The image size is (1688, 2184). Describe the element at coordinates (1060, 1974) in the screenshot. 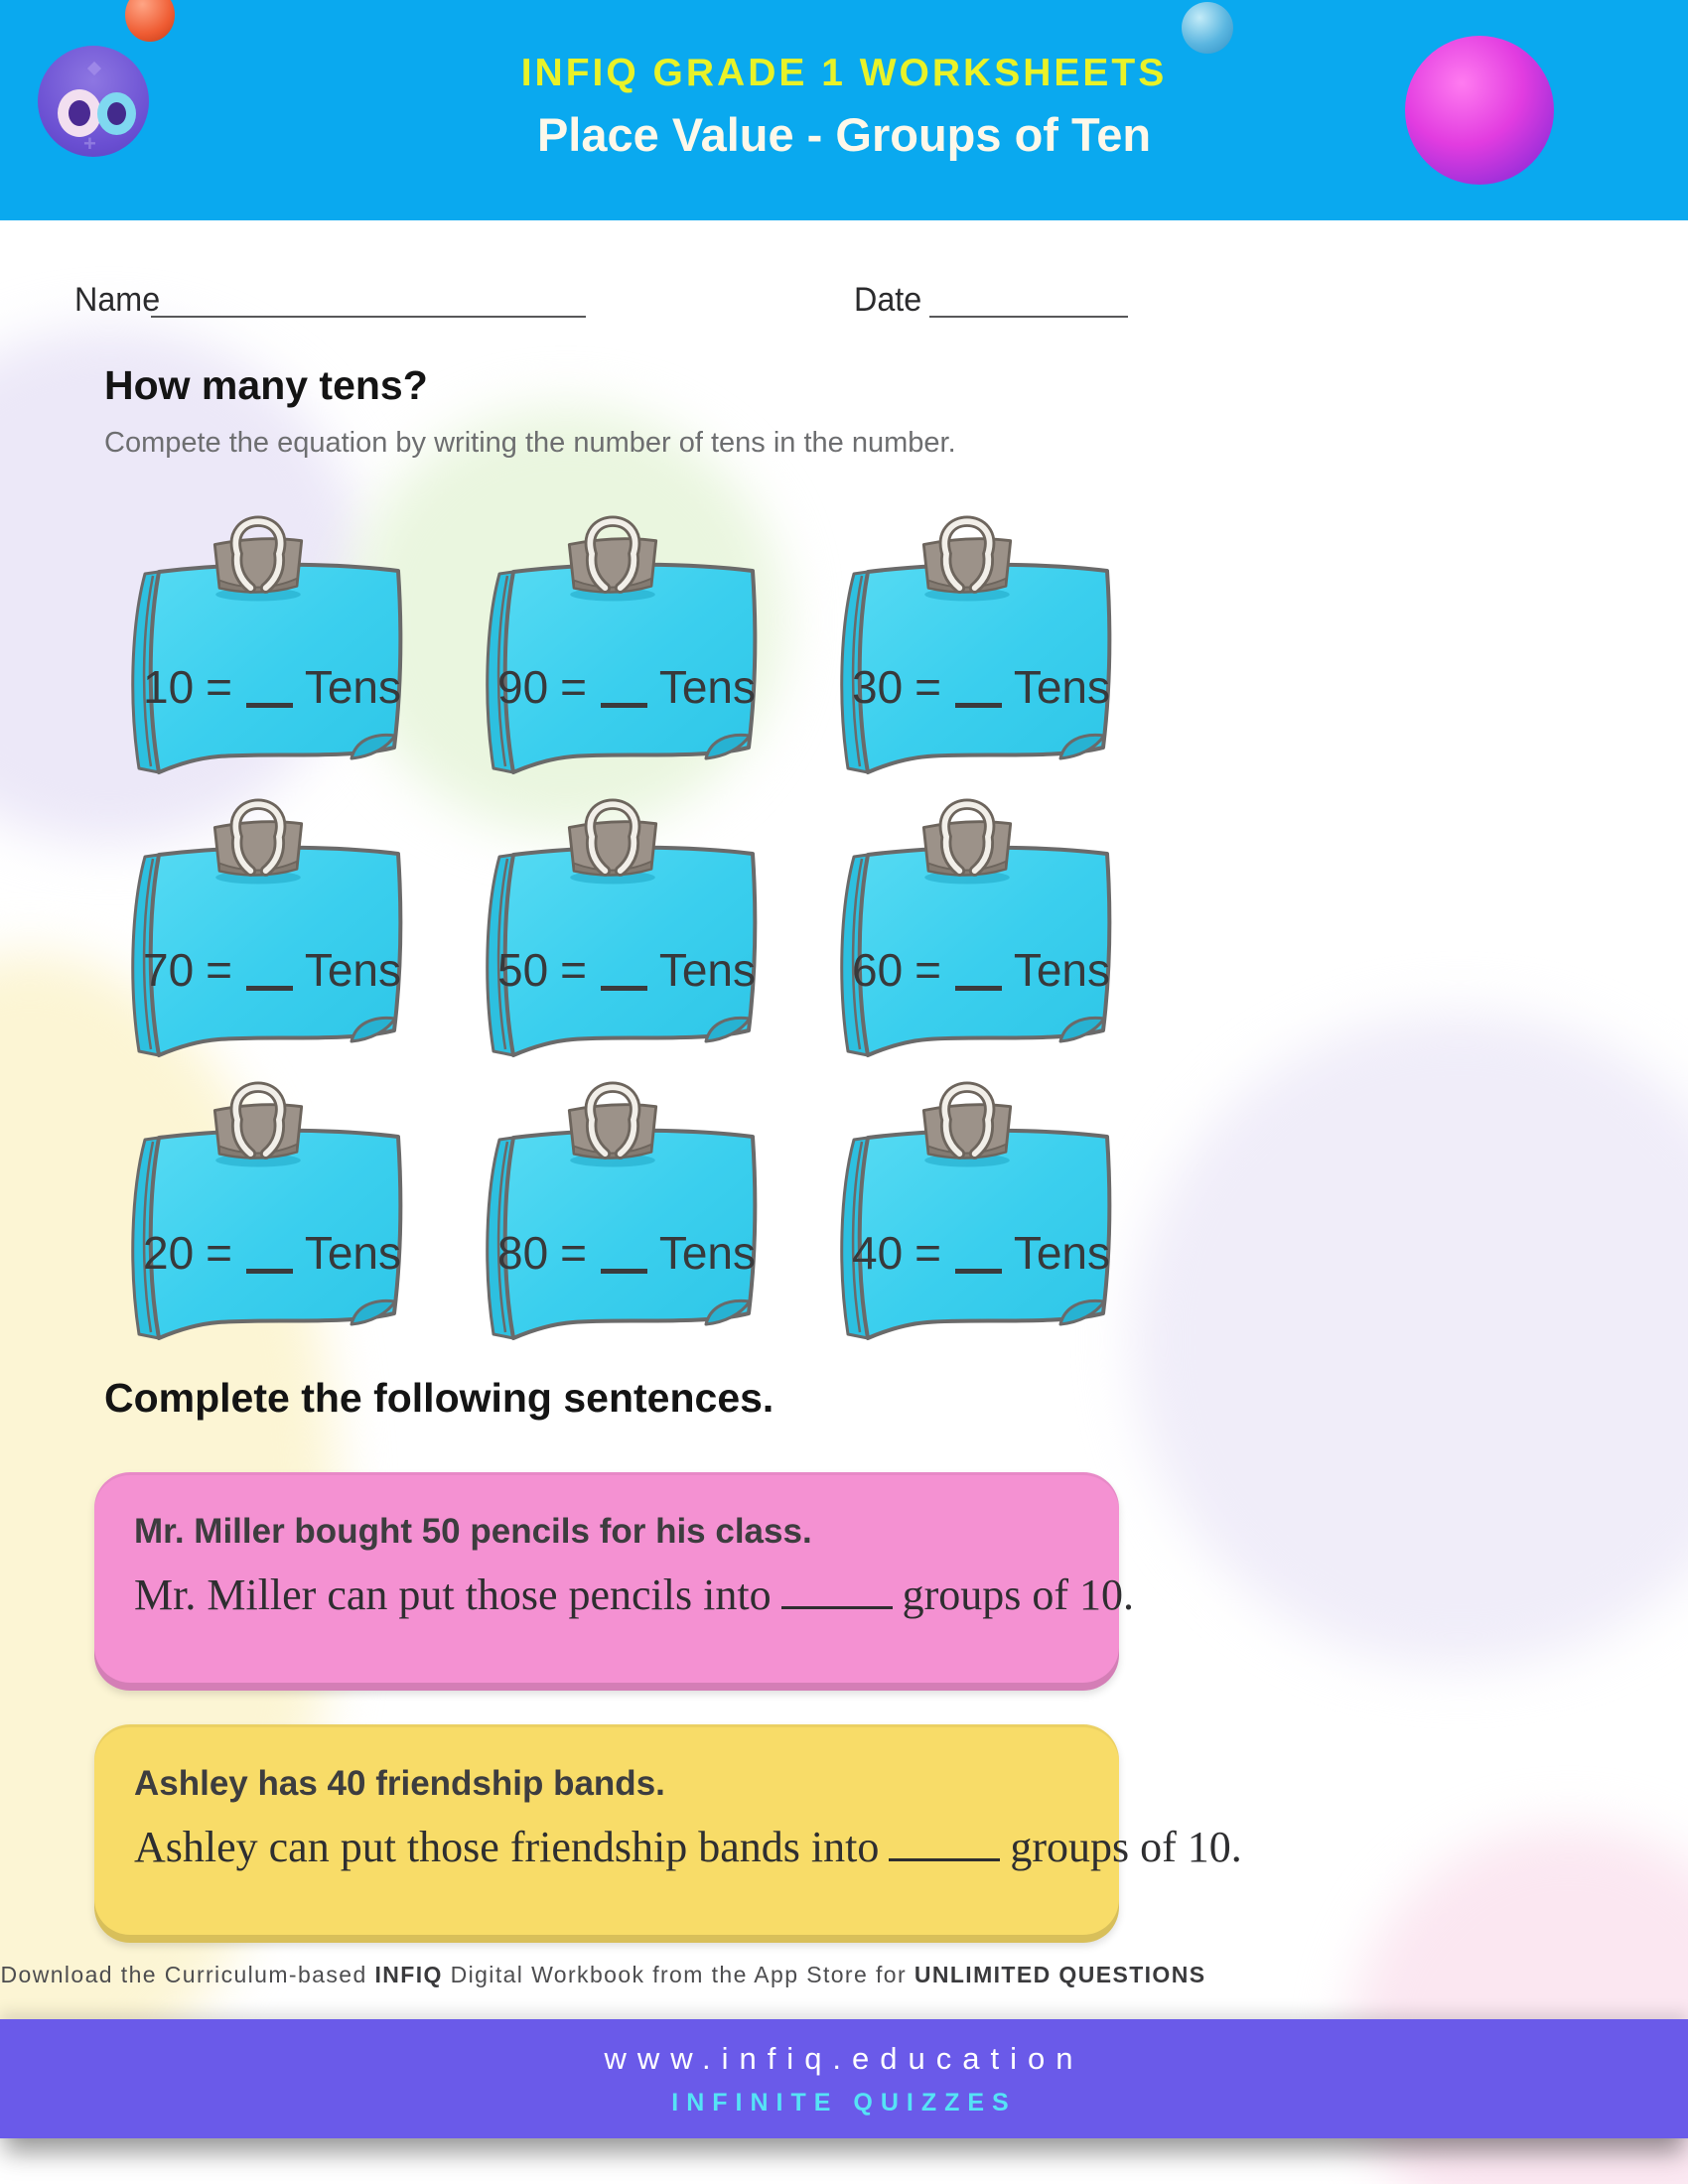

I see `promo-emphasis: UNLIMITED QUESTIONS` at that location.